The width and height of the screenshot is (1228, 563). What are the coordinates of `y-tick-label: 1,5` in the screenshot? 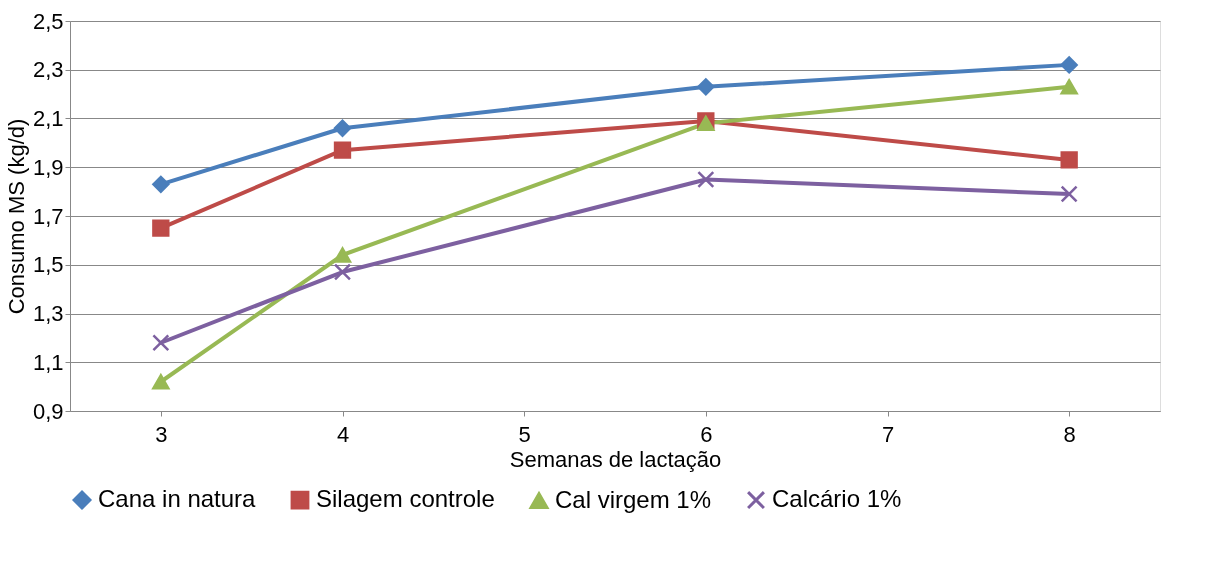 It's located at (48, 265).